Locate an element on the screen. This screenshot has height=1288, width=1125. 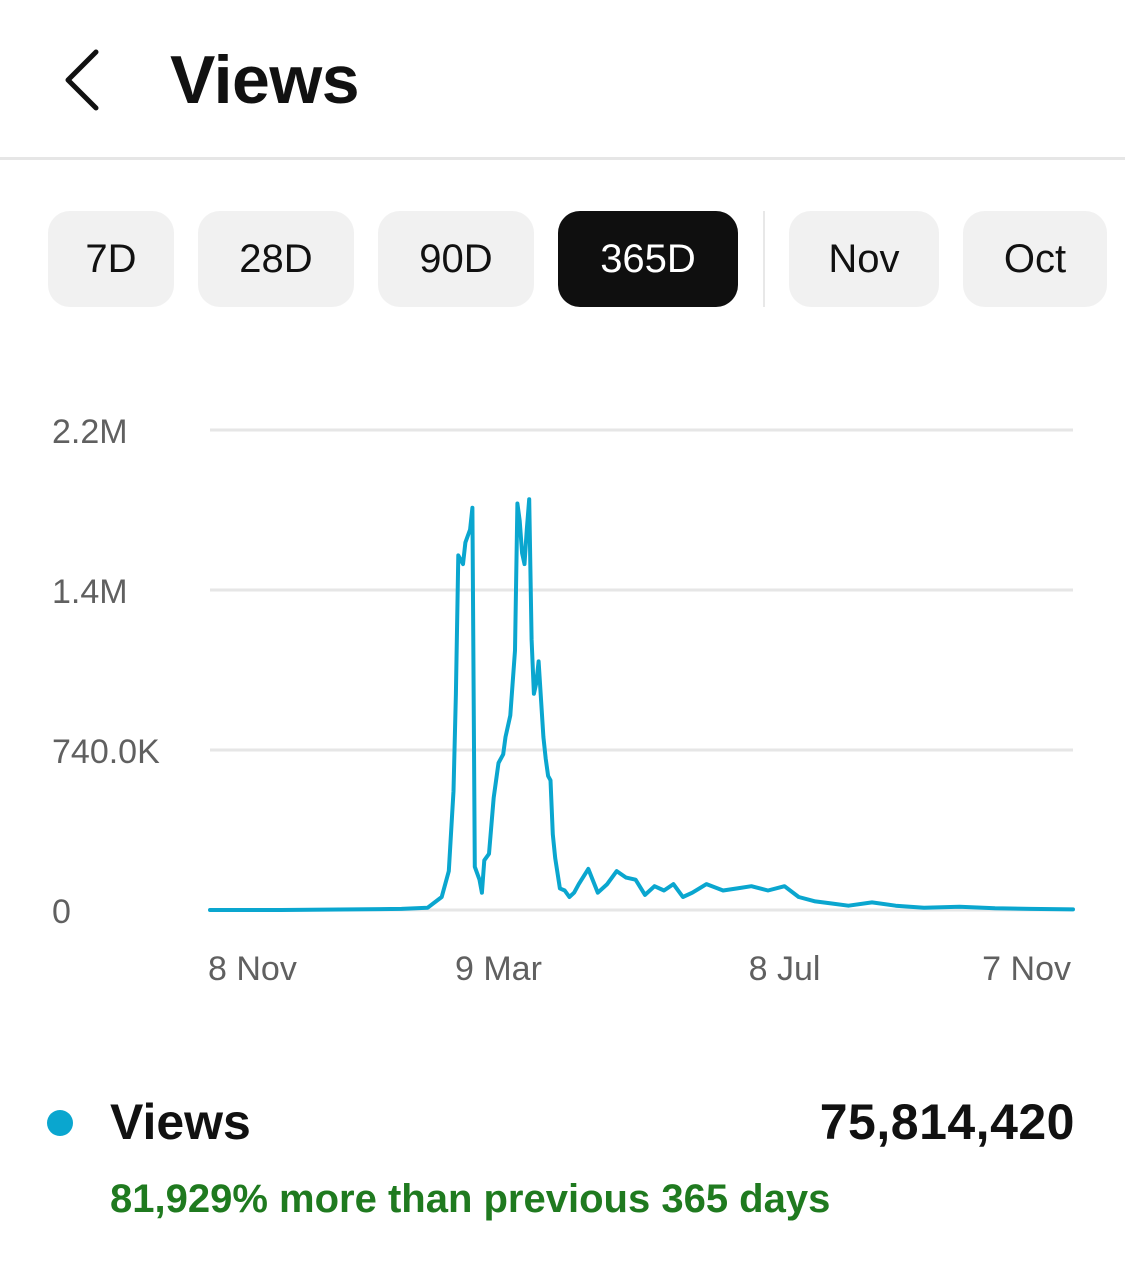
back-button is located at coordinates (87, 80).